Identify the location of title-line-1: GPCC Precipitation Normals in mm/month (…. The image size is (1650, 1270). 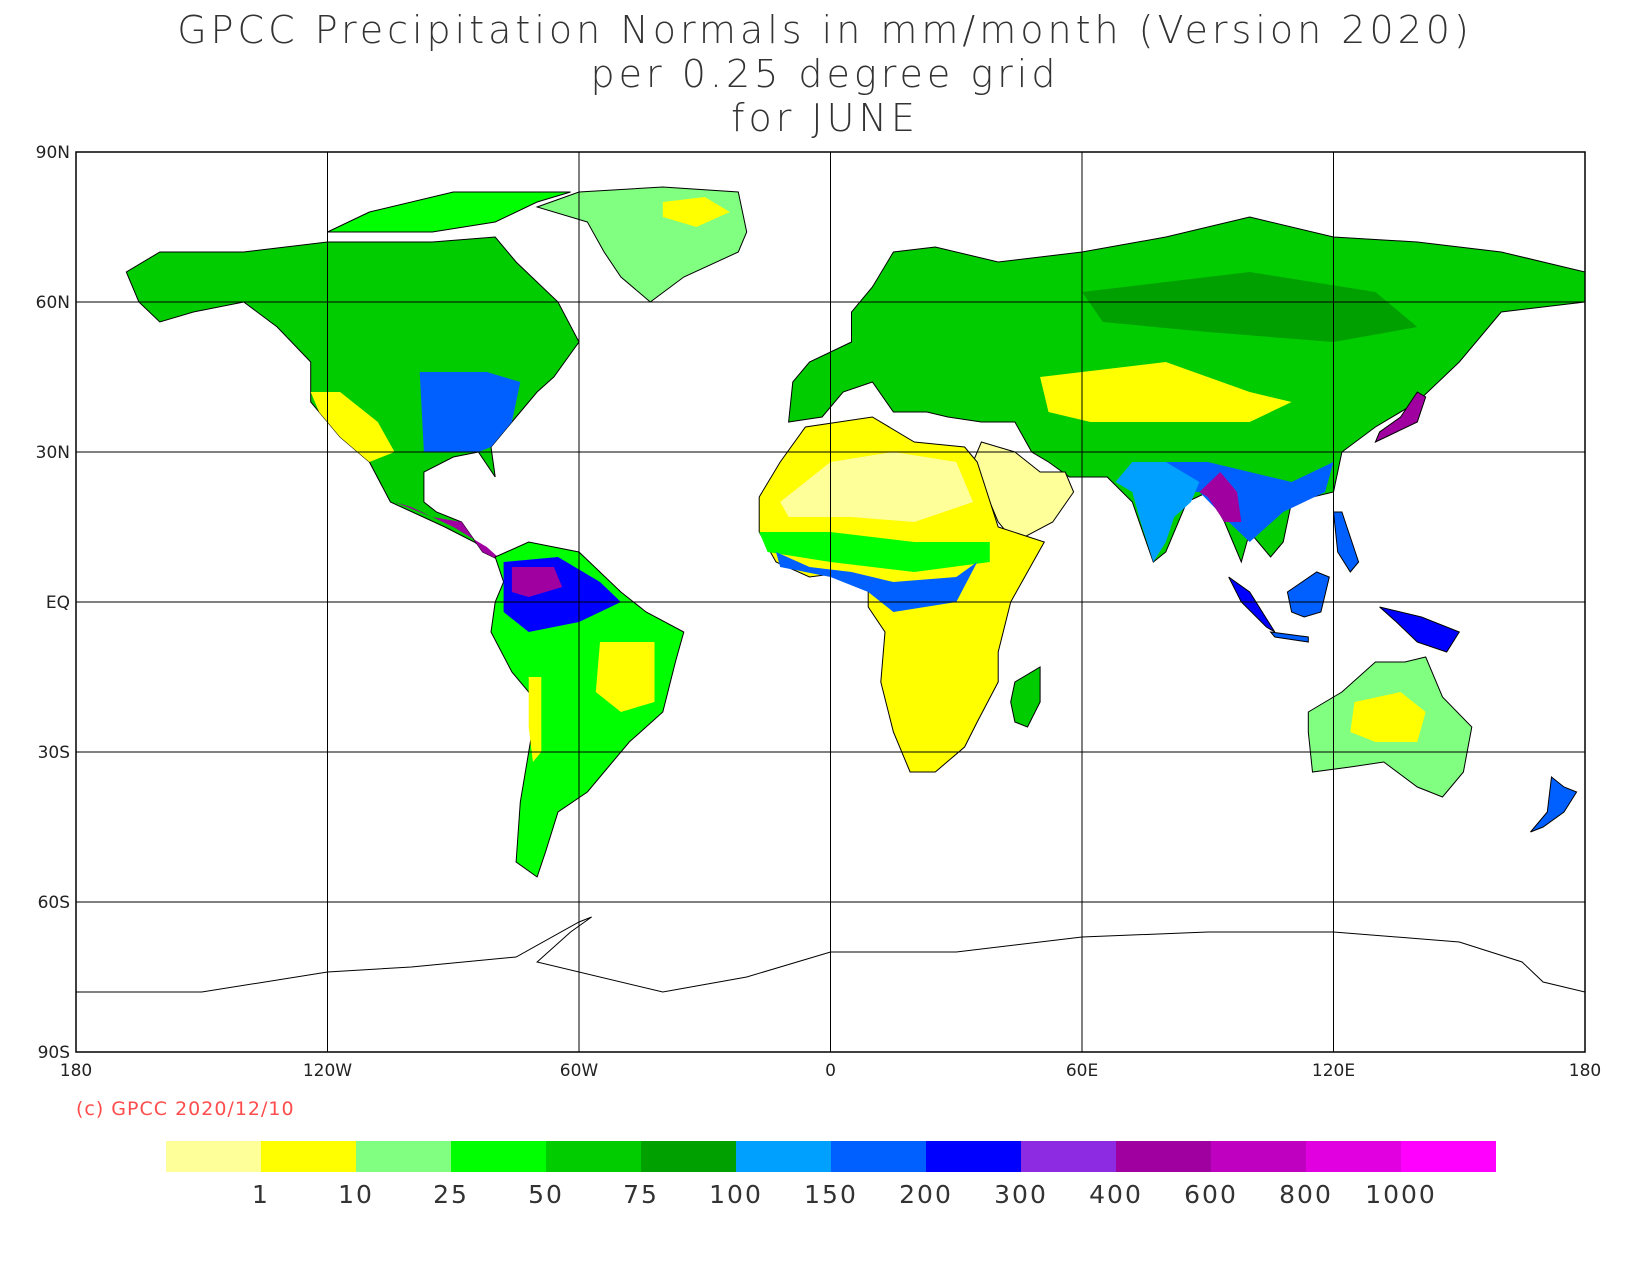
(825, 30).